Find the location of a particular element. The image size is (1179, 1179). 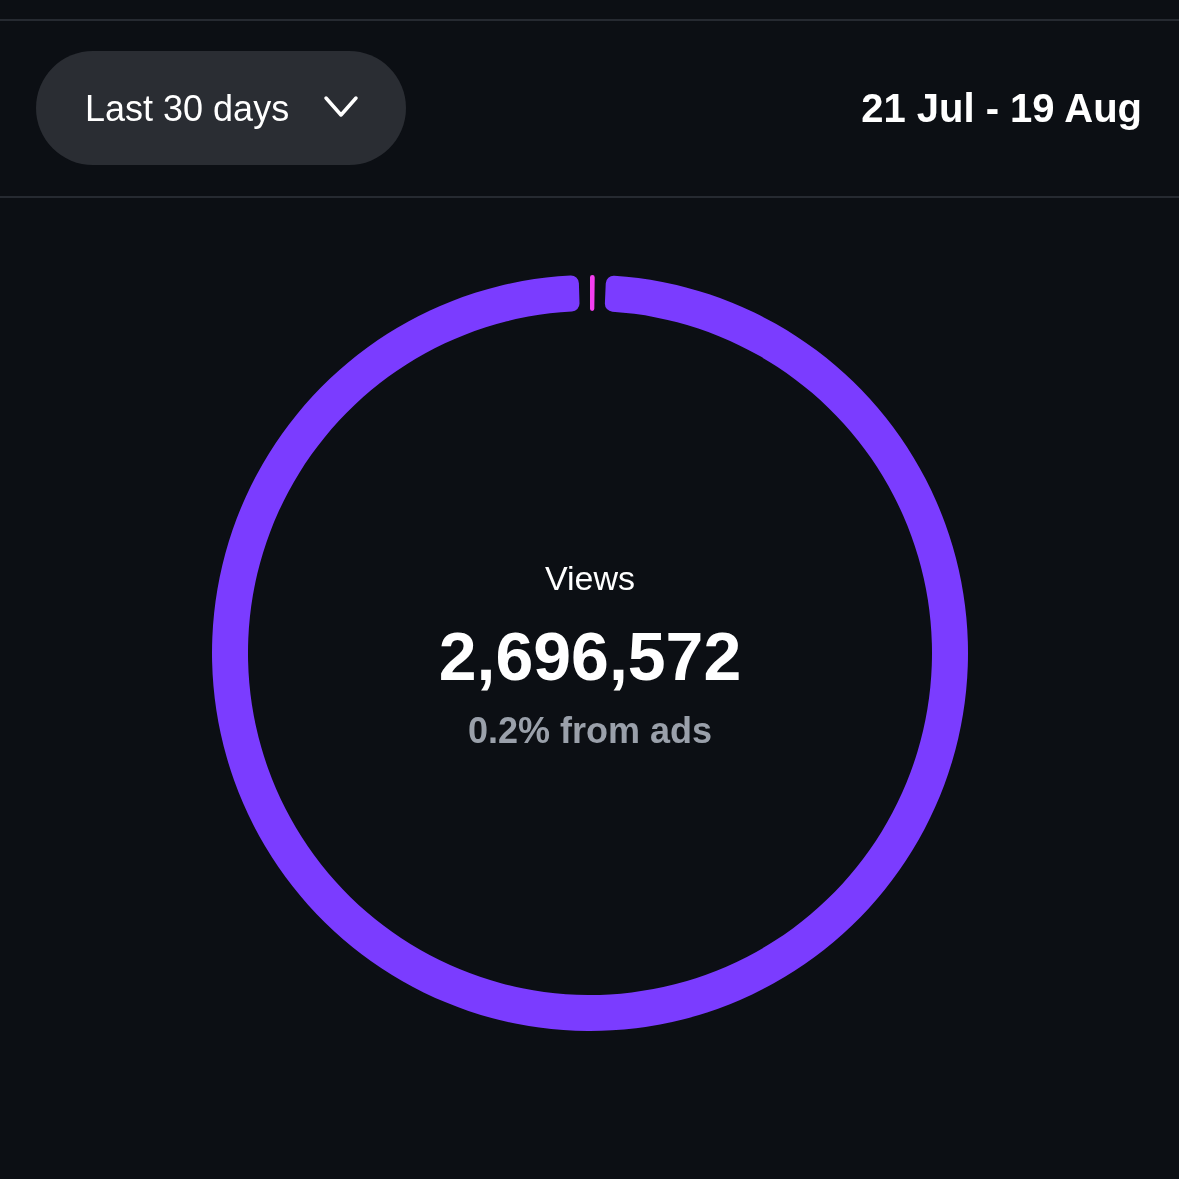

text: Views is located at coordinates (590, 578).